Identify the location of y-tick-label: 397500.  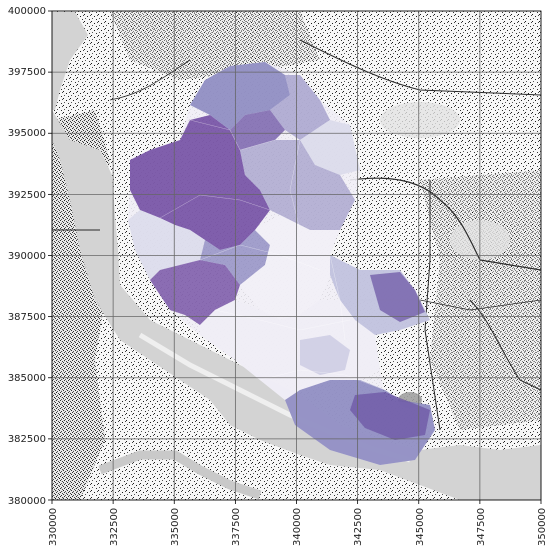
(27, 72).